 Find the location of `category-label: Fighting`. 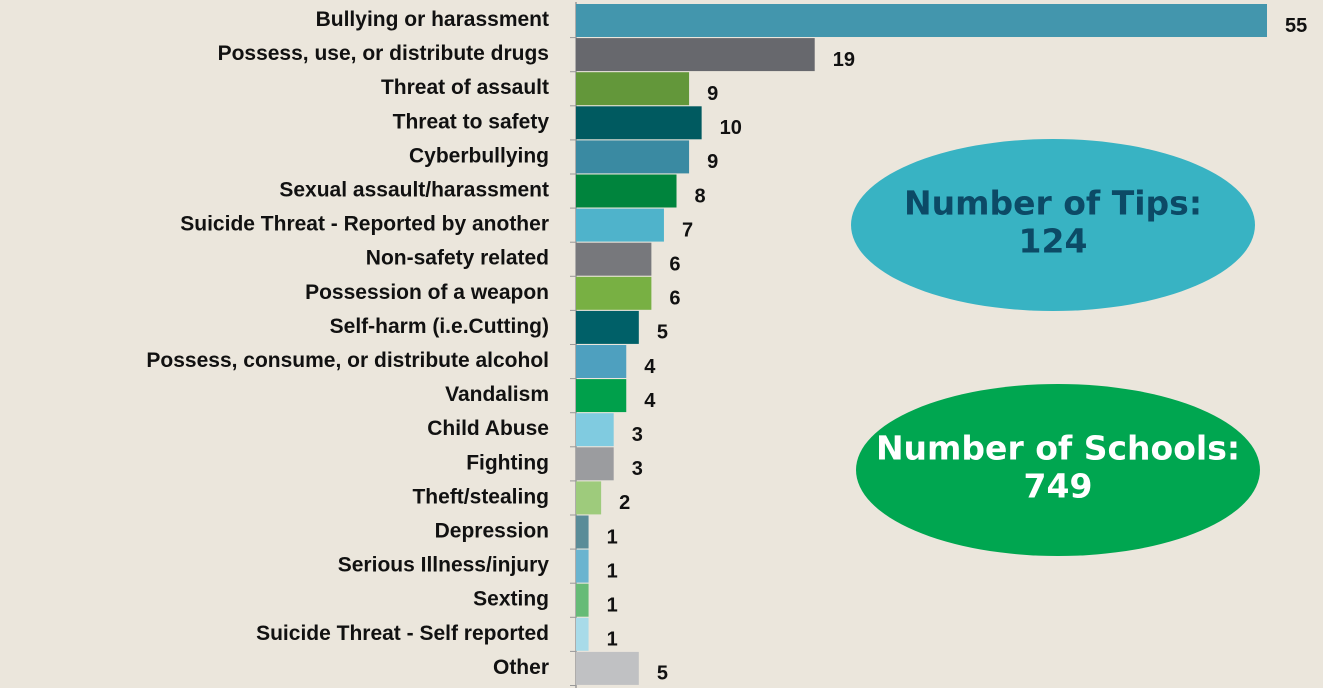

category-label: Fighting is located at coordinates (507, 462).